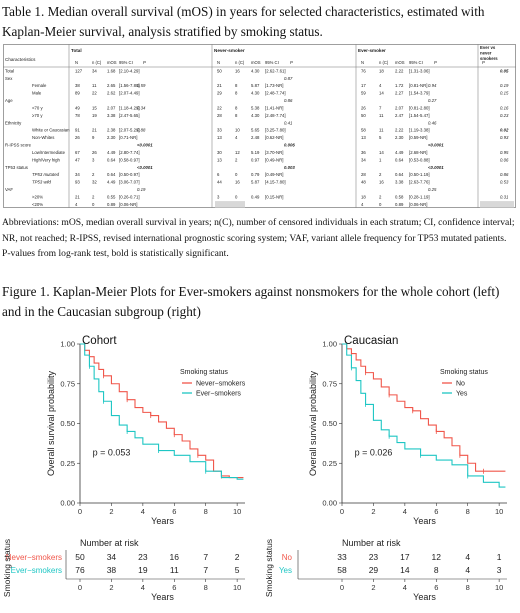 This screenshot has width=520, height=613. Describe the element at coordinates (77, 115) in the screenshot. I see `table-cell: 78` at that location.